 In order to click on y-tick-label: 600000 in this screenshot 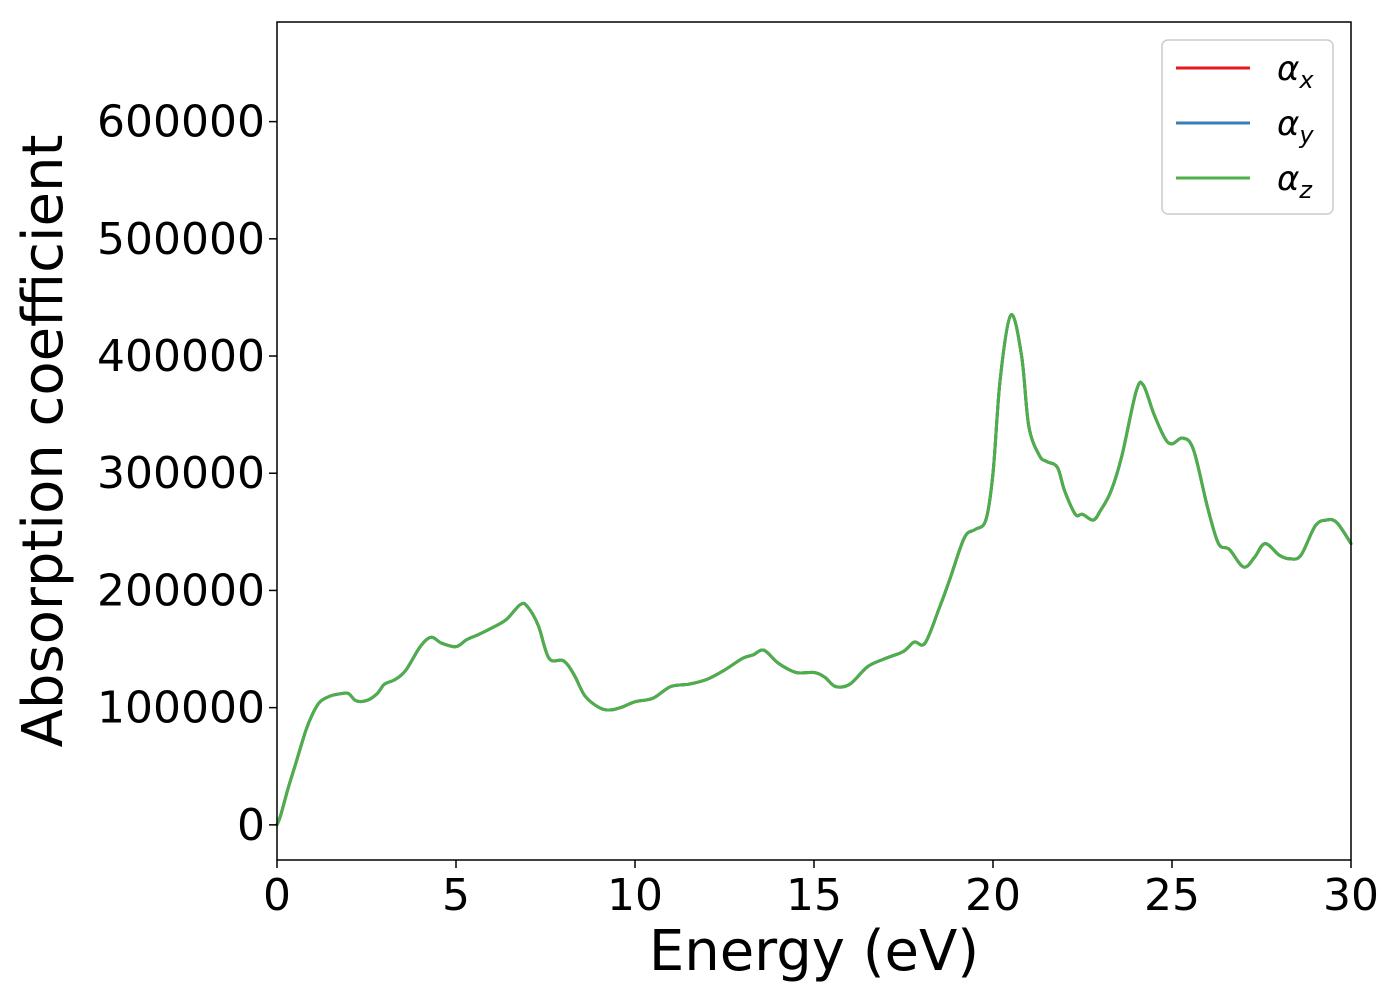, I will do `click(181, 122)`.